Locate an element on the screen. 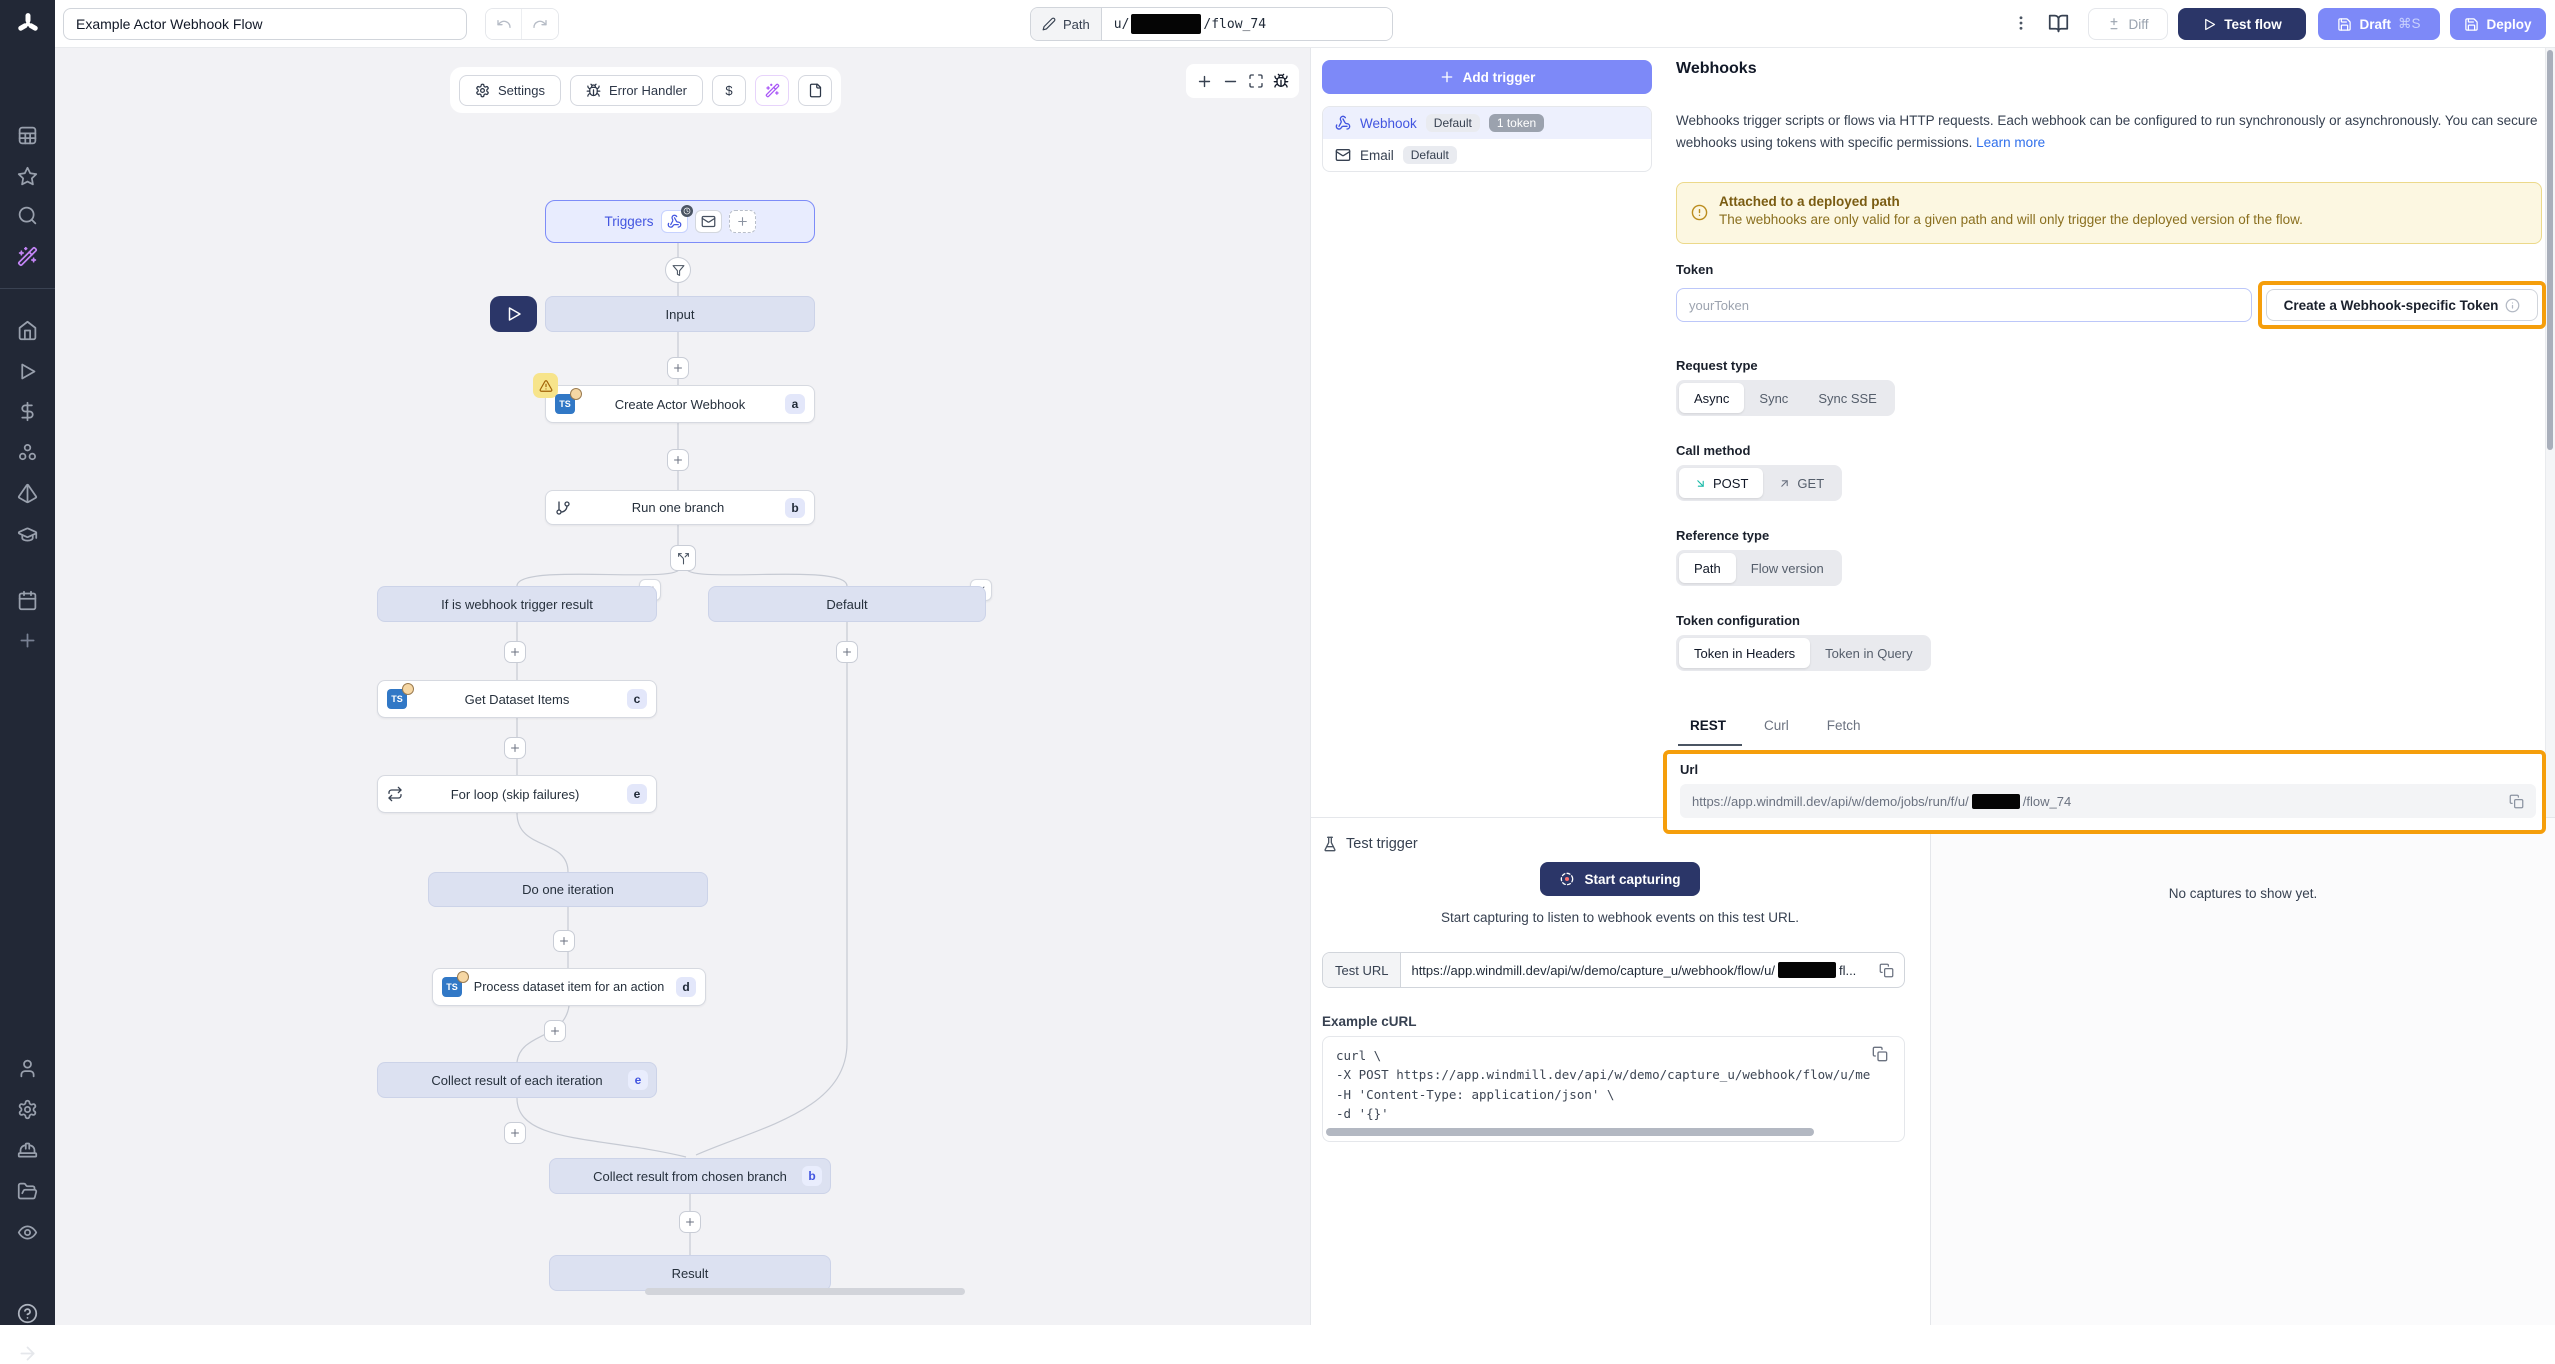 This screenshot has height=1364, width=2555. audit-eye-icon is located at coordinates (27, 1232).